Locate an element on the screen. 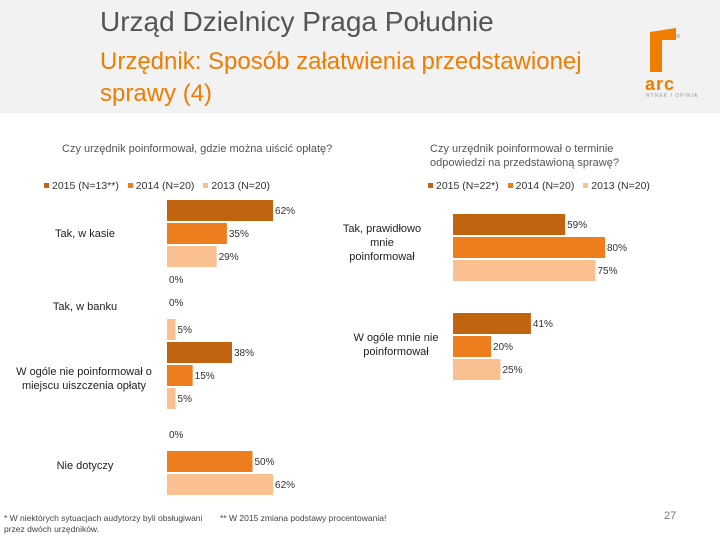  logo-subtext: RYNEK I OPINIA is located at coordinates (672, 96).